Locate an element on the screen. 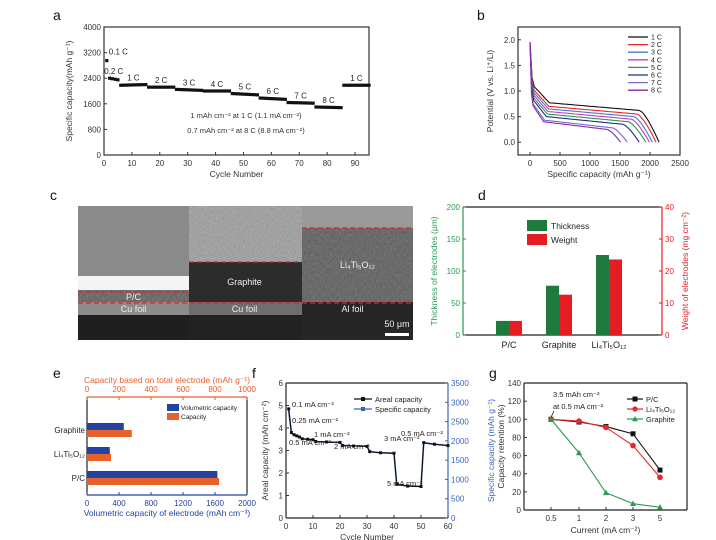  sem-cu-foil is located at coordinates (245, 308).